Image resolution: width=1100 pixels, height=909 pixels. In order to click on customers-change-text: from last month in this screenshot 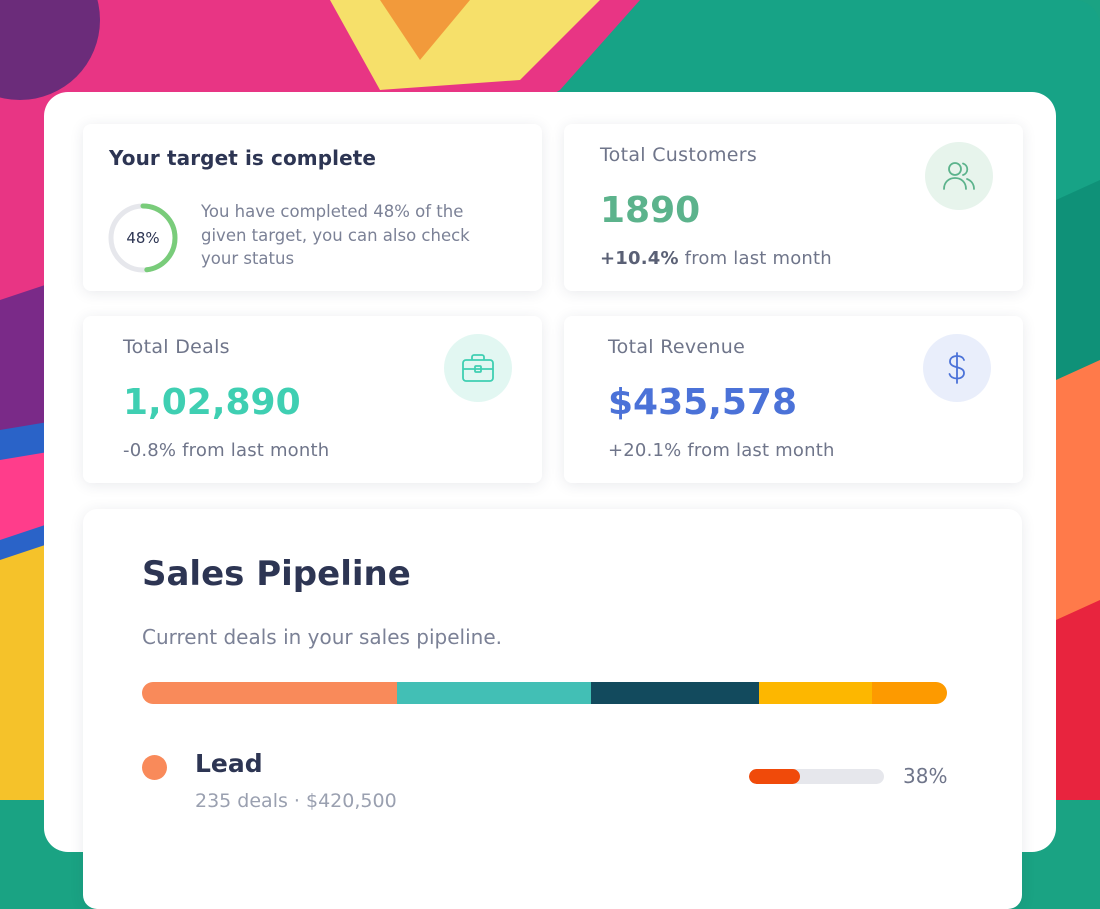, I will do `click(755, 258)`.